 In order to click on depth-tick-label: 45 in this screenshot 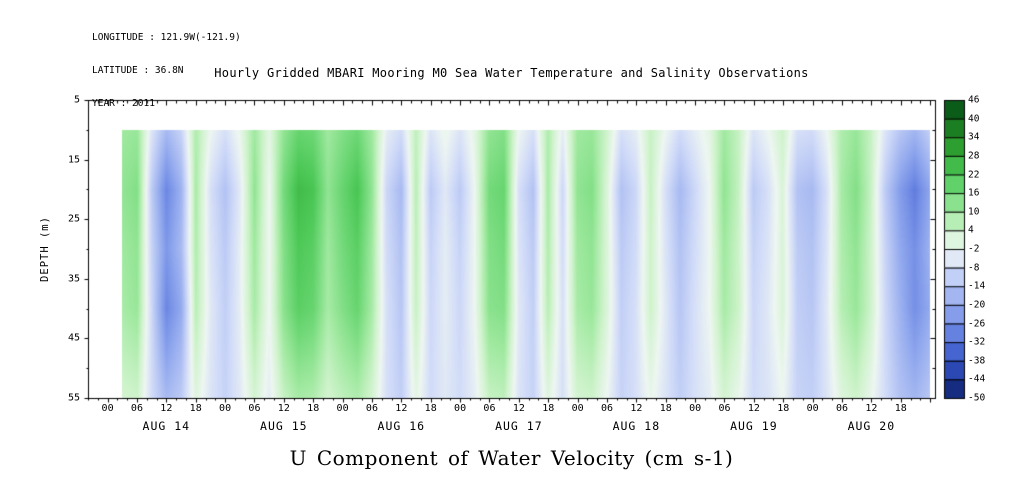, I will do `click(73, 338)`.